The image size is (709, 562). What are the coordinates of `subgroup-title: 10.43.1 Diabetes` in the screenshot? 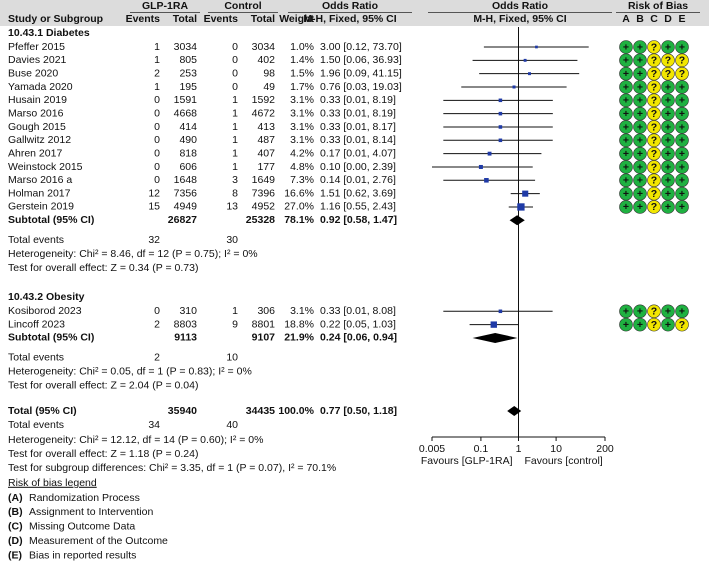 It's located at (49, 33).